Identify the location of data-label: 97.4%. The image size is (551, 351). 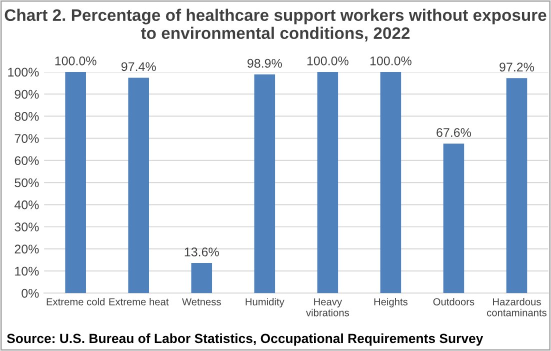
(138, 67).